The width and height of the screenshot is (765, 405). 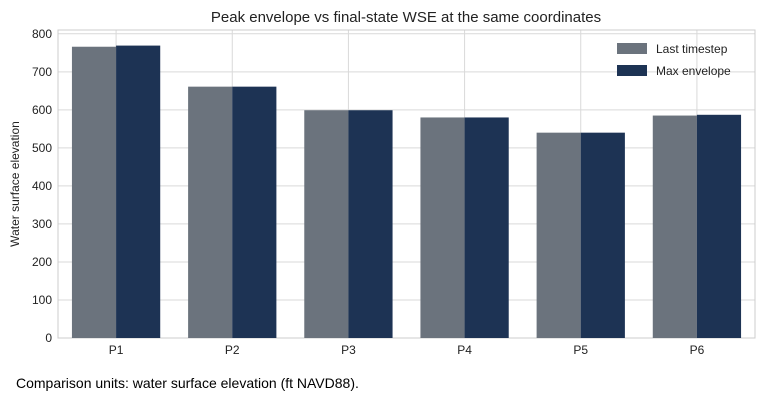 I want to click on y-tick-label: 800, so click(x=42, y=34).